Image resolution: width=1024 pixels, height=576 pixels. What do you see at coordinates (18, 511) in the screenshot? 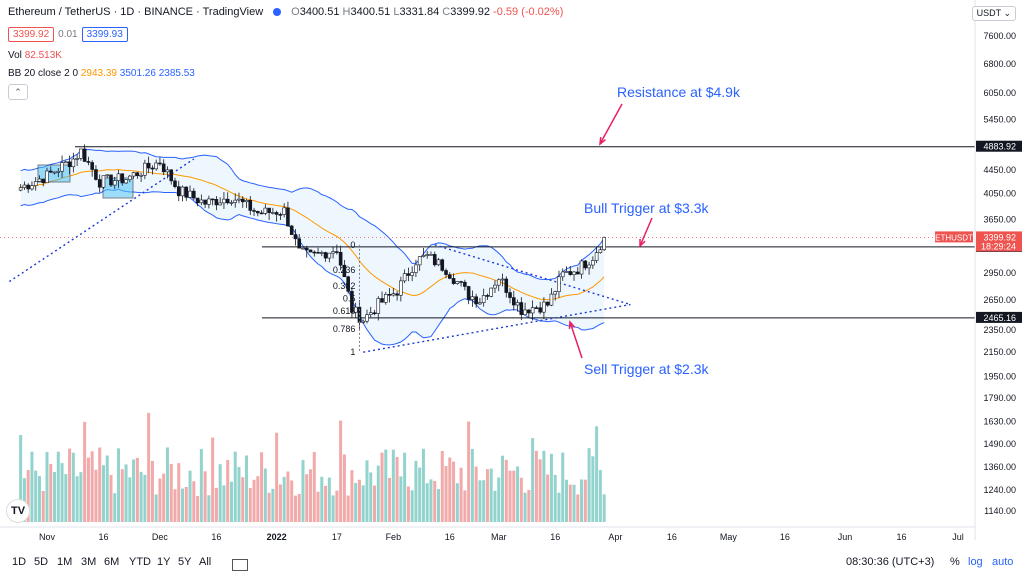
I see `tradingview-logo-icon: TV` at bounding box center [18, 511].